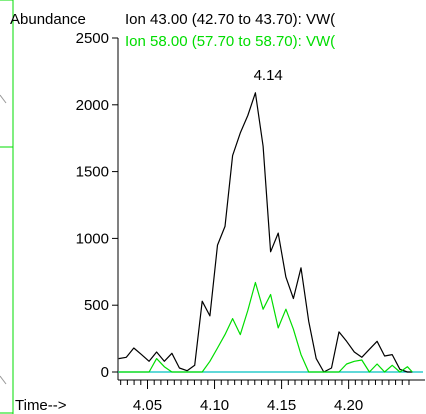 The image size is (426, 414). I want to click on y-tick-label: 2500, so click(92, 38).